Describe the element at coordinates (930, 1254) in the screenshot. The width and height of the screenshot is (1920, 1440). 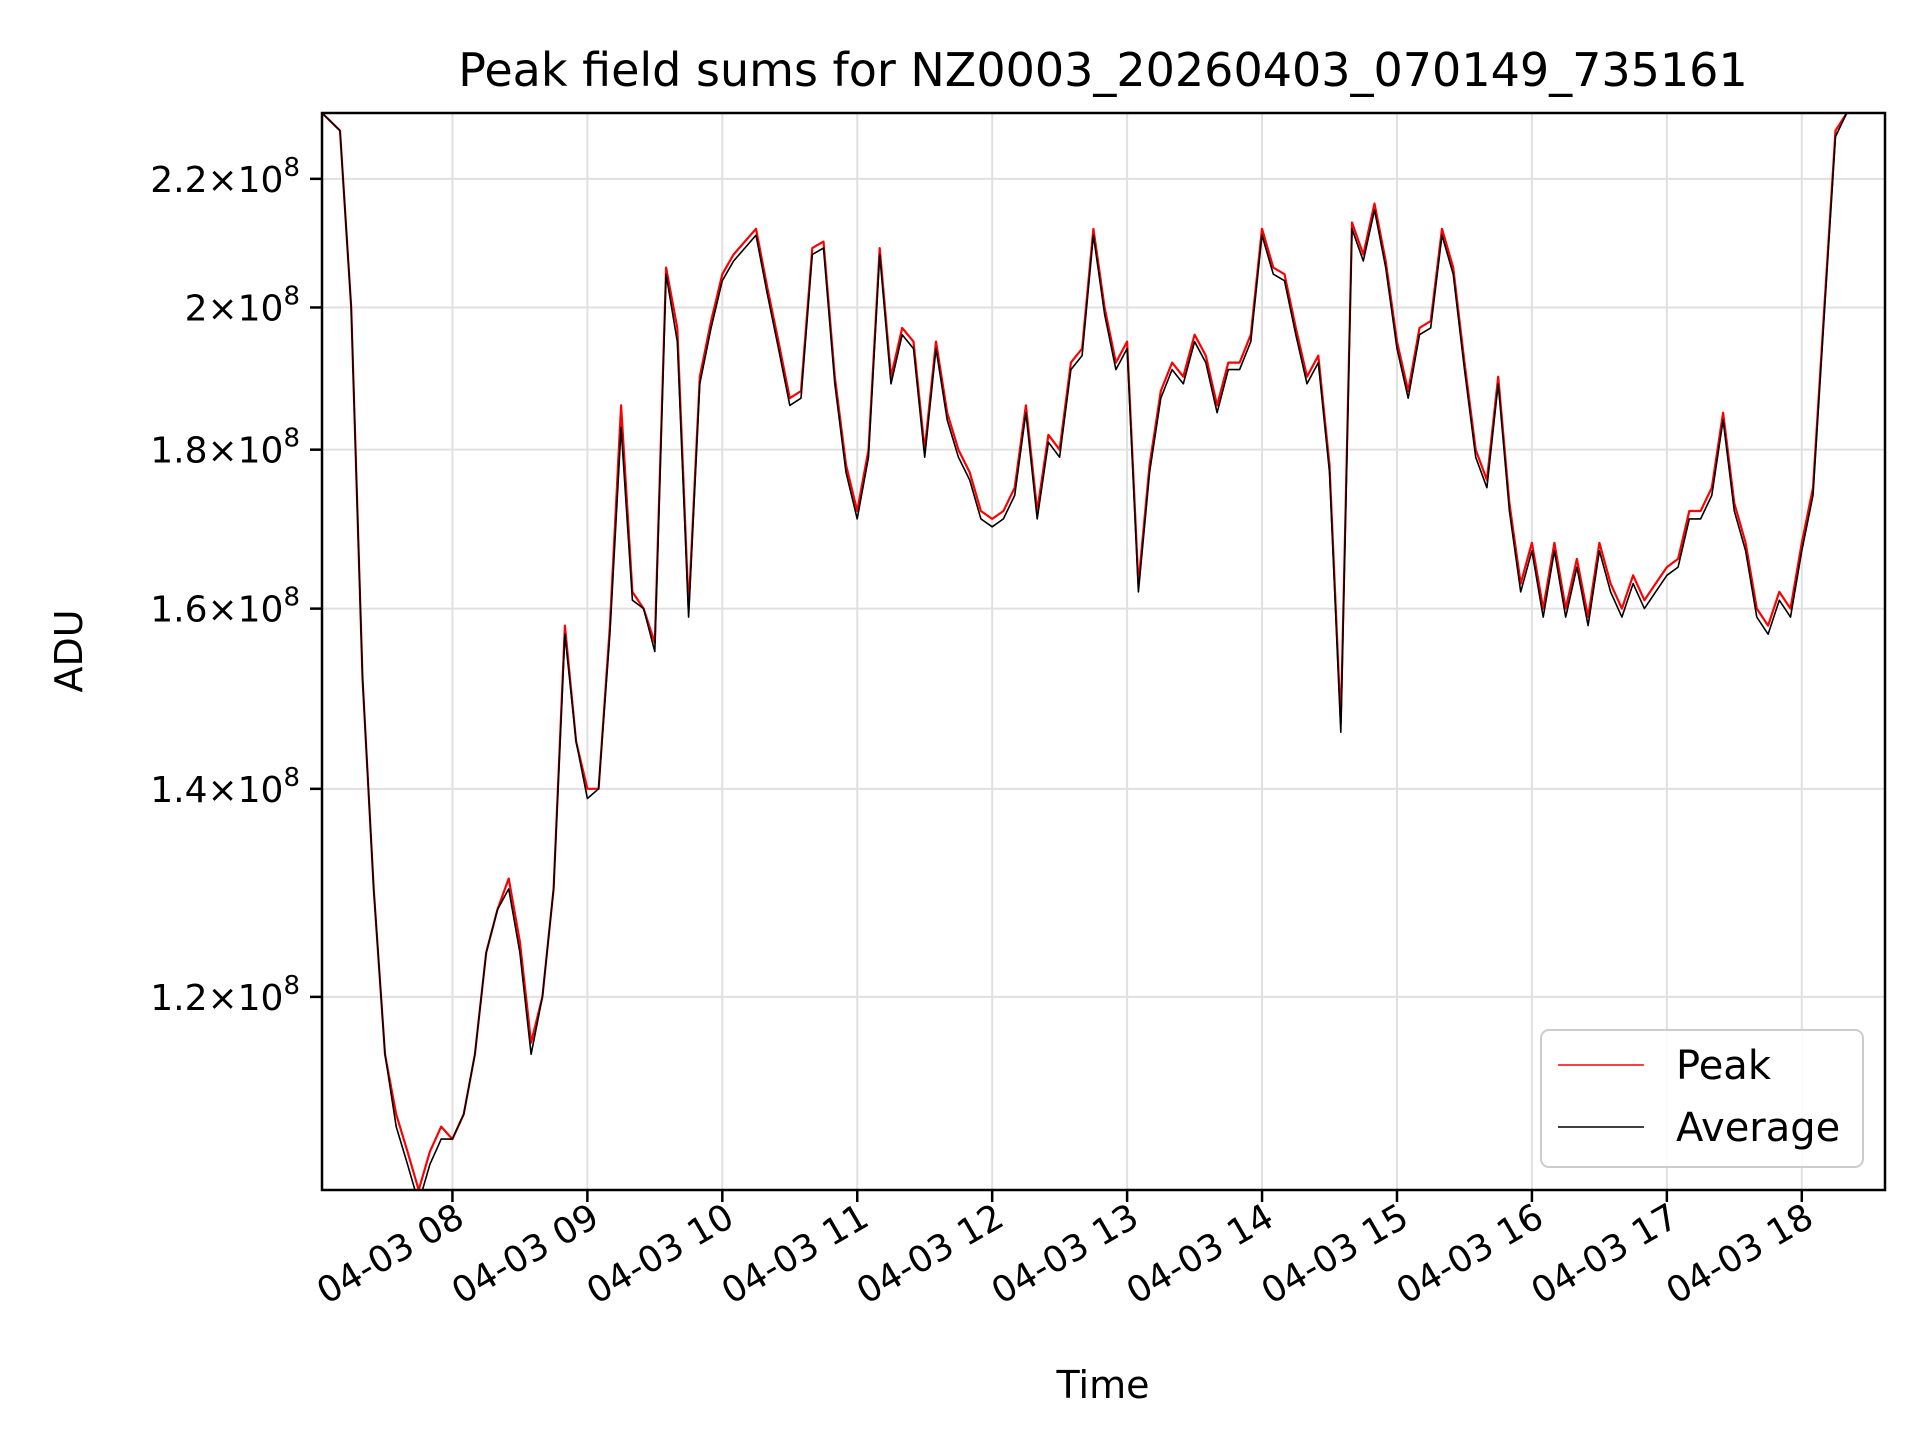
I see `x-tick-label: 04-03 12` at that location.